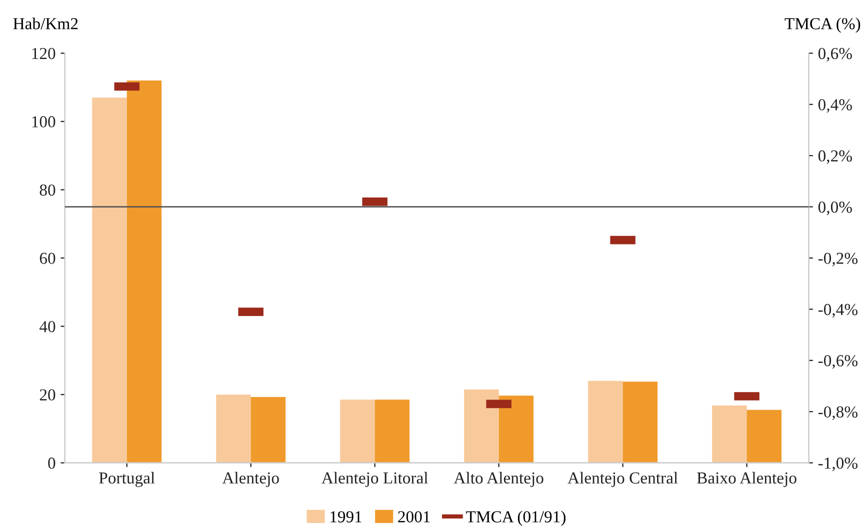 The height and width of the screenshot is (532, 865). What do you see at coordinates (623, 479) in the screenshot?
I see `x-tick-label: Alentejo Central` at bounding box center [623, 479].